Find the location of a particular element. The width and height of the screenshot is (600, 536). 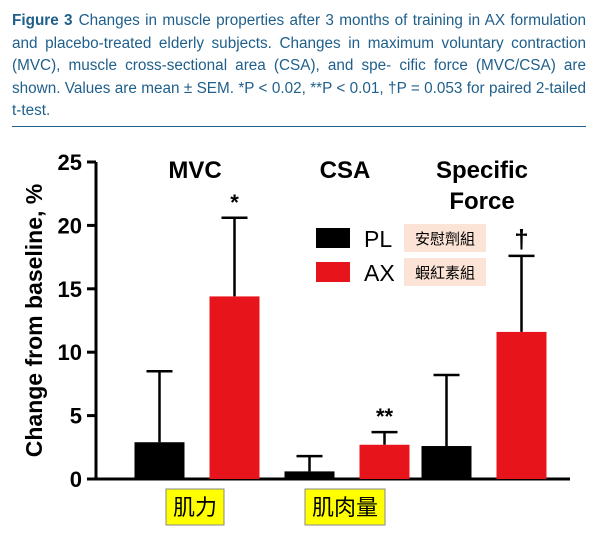

annotation-label: 肌肉量 is located at coordinates (345, 507).